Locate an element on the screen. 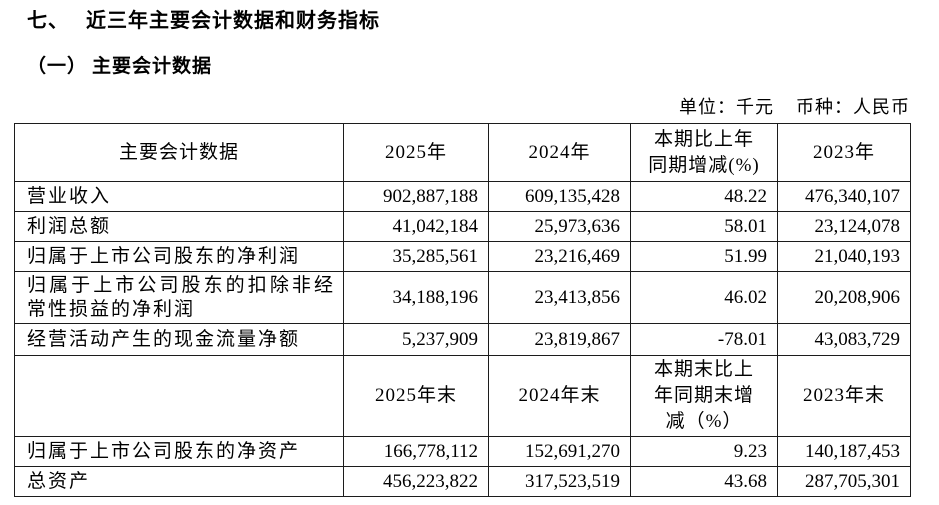  value-2024-end: 152,691,270 is located at coordinates (559, 451).